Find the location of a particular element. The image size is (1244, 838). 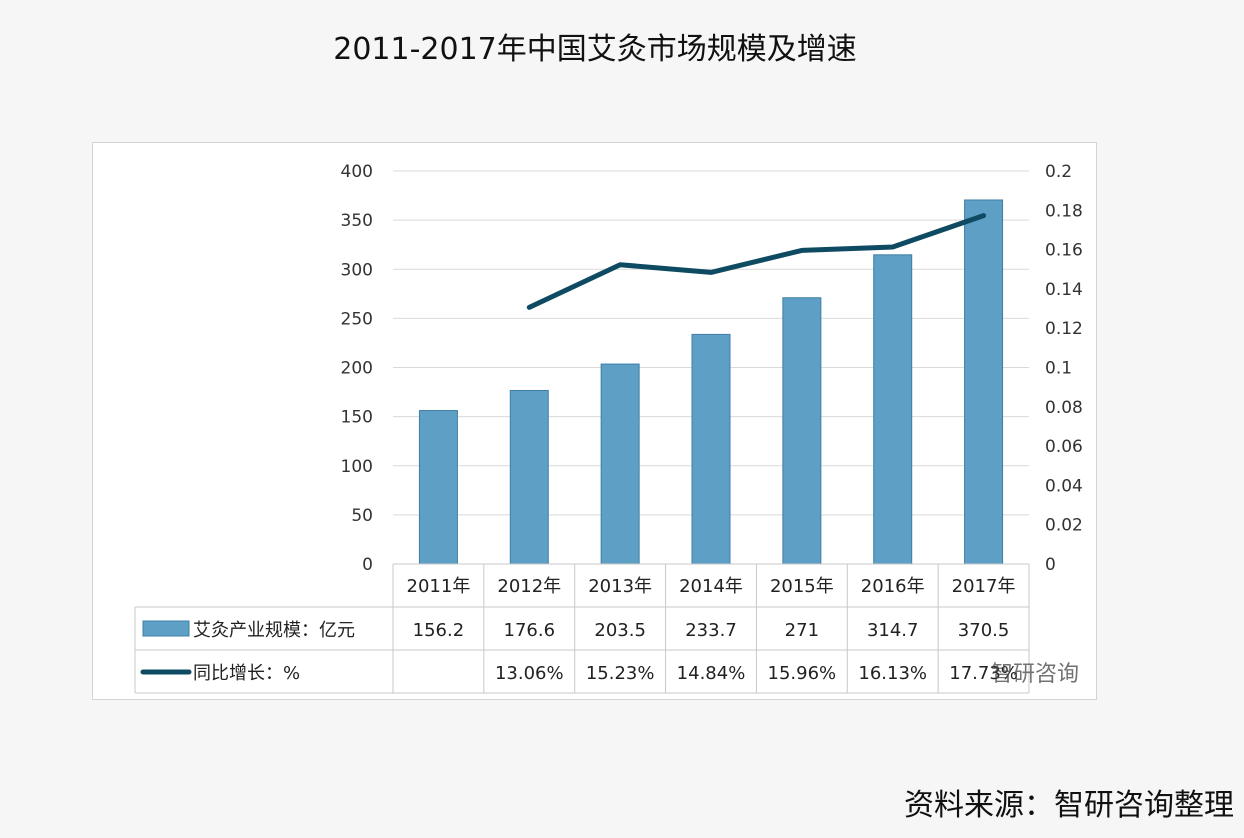

data-label-line: 17.73% is located at coordinates (983, 673).